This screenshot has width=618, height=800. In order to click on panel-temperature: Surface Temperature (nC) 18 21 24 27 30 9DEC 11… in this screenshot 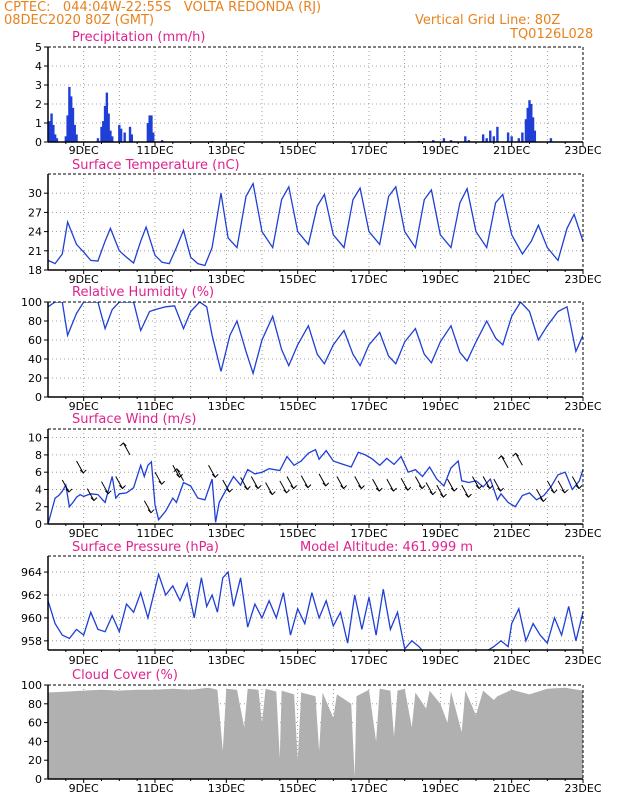, I will do `click(315, 222)`.